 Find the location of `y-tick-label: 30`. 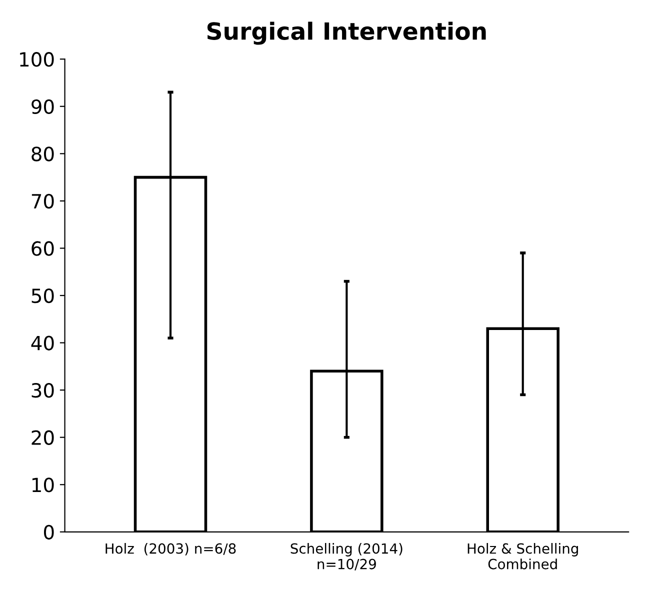

y-tick-label: 30 is located at coordinates (43, 390).